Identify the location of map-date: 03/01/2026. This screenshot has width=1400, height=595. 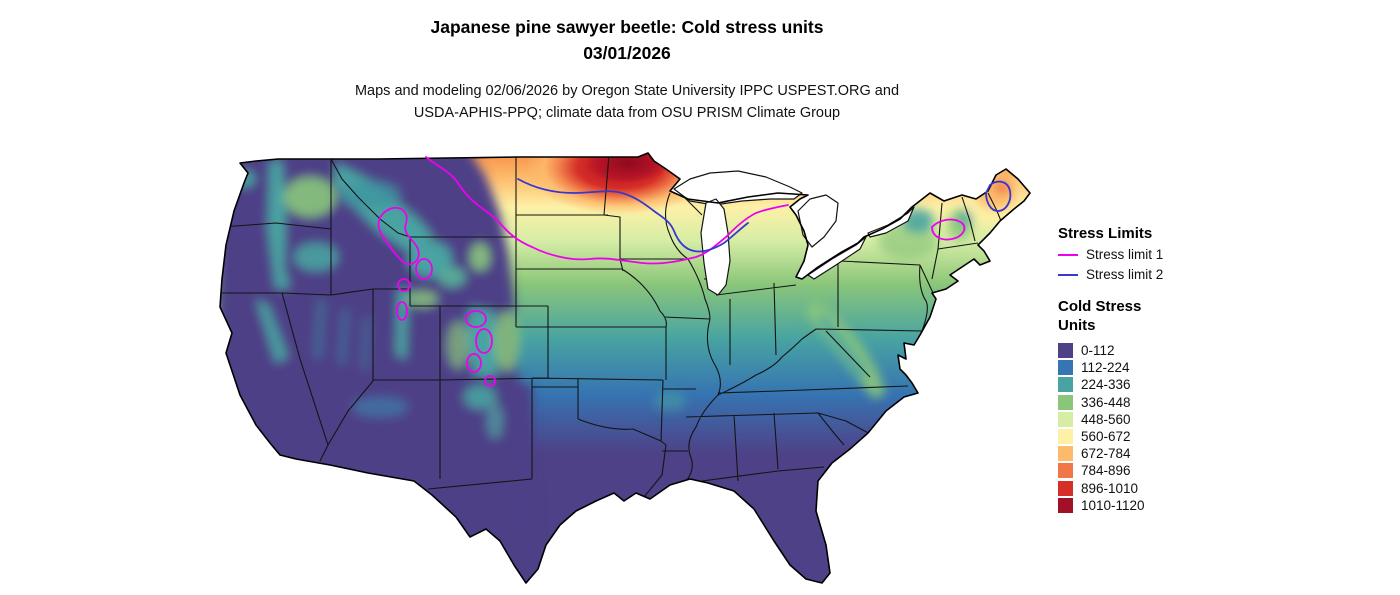
(627, 53).